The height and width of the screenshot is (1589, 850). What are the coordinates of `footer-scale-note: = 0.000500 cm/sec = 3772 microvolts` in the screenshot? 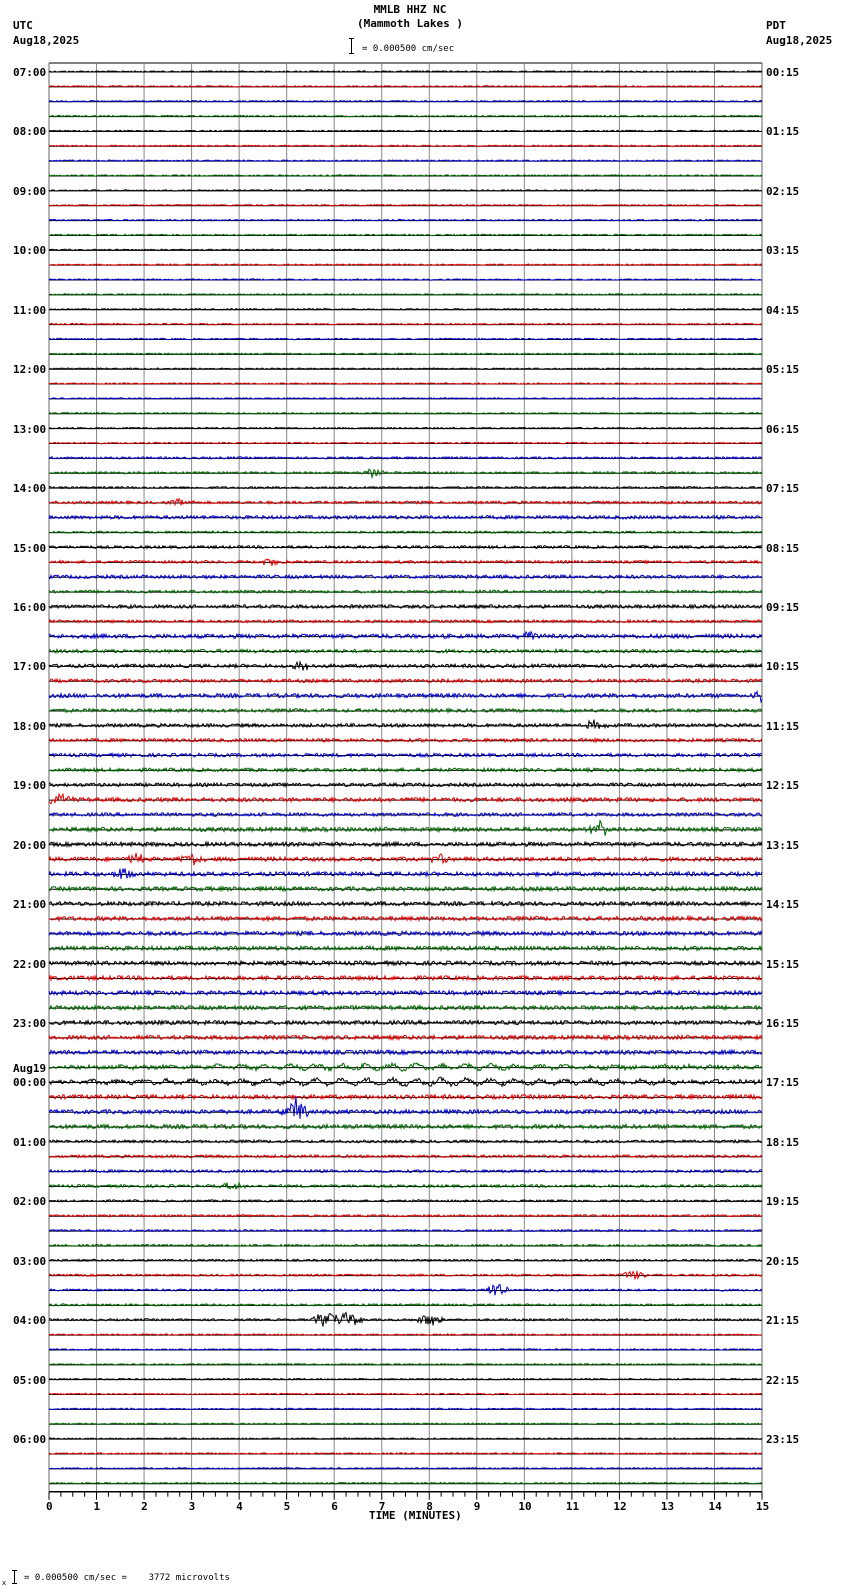 It's located at (127, 1578).